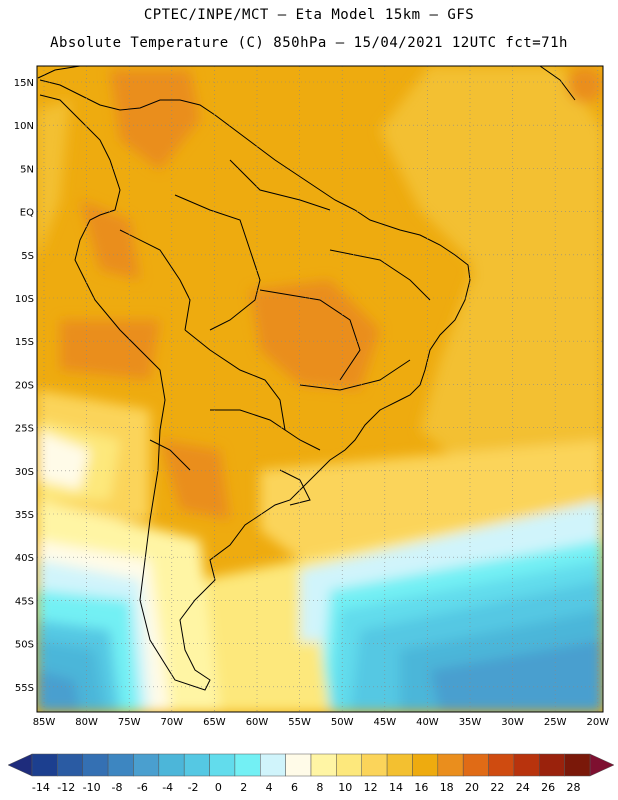 This screenshot has width=618, height=800. What do you see at coordinates (555, 722) in the screenshot?
I see `lon-label: 25W` at bounding box center [555, 722].